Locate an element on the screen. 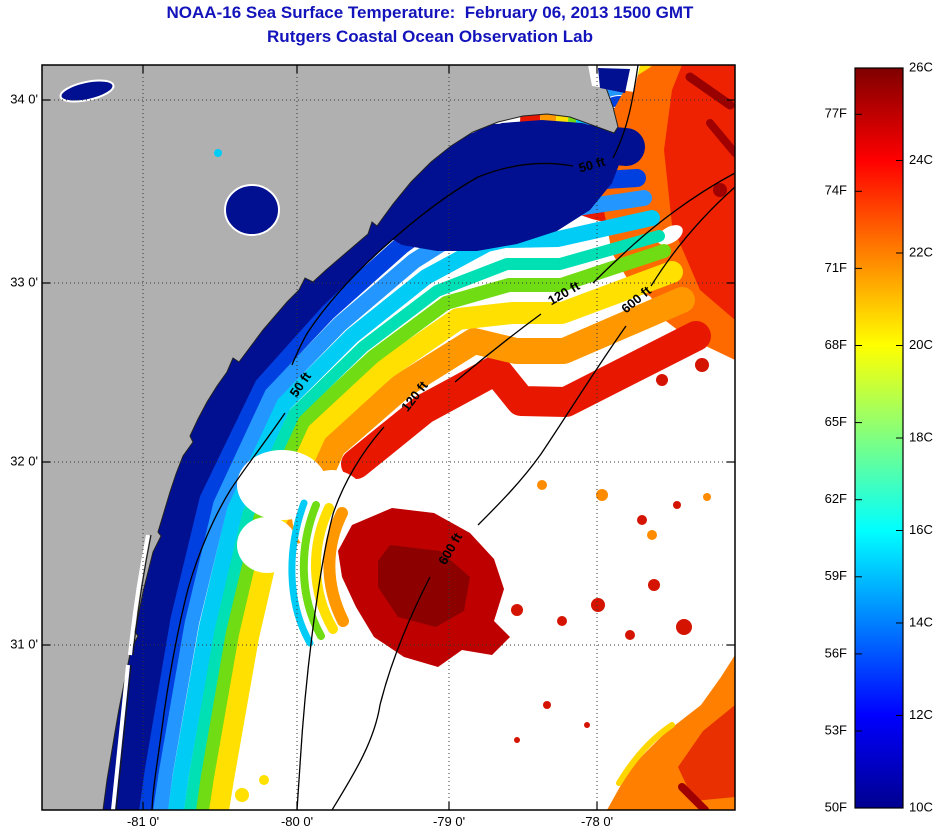 This screenshot has height=832, width=936. celsius-tick-label: 26C is located at coordinates (921, 66).